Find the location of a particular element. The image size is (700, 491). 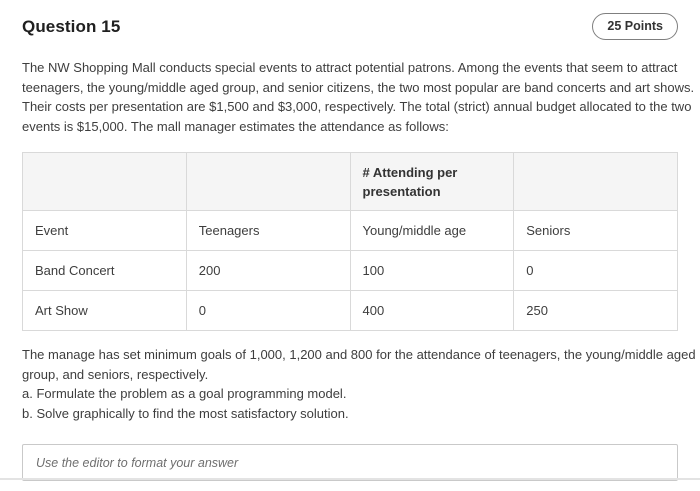

table-cell: 250 is located at coordinates (595, 310).